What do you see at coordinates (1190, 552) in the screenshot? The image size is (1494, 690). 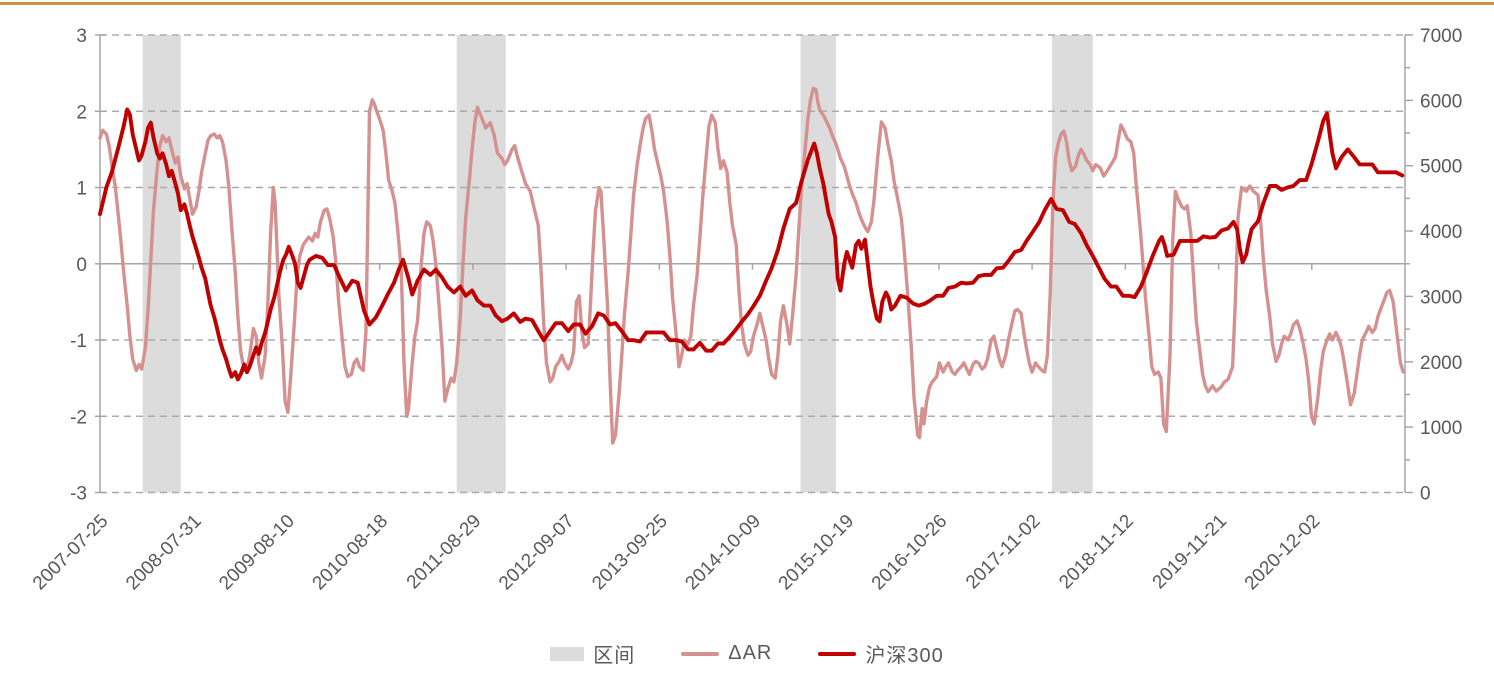 I see `svg-text: 2019-11-21` at bounding box center [1190, 552].